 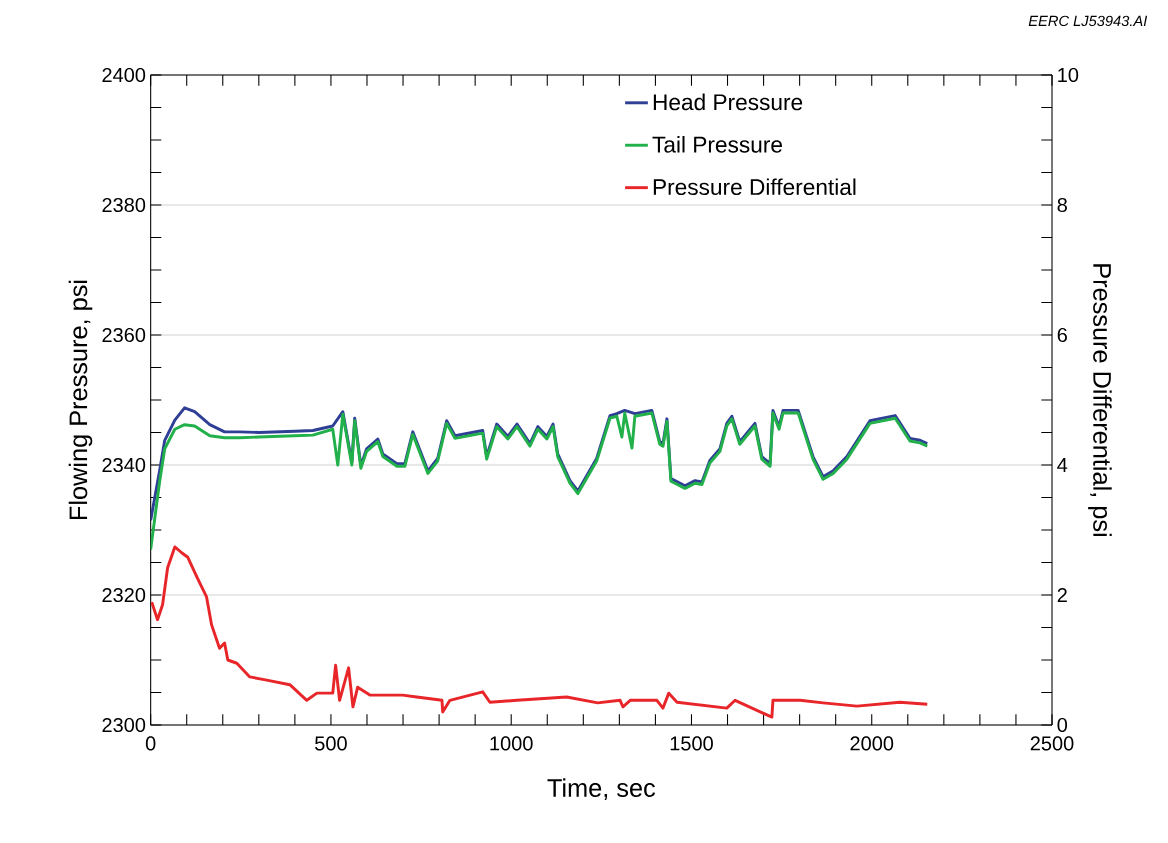 I want to click on y2-tick-label: 2, so click(x=1062, y=595).